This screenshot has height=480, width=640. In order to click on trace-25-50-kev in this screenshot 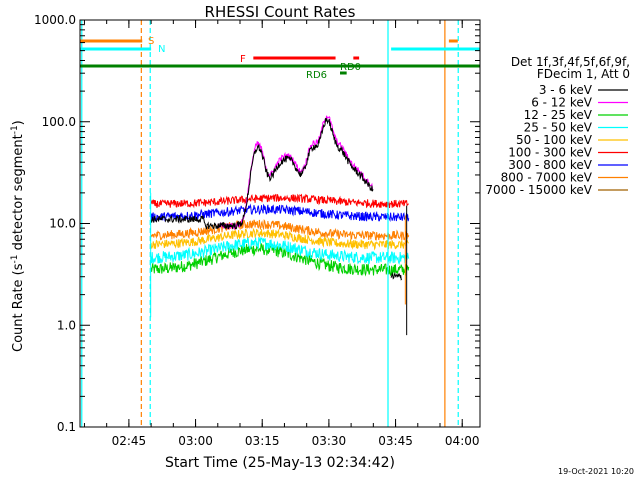, I will do `click(280, 250)`.